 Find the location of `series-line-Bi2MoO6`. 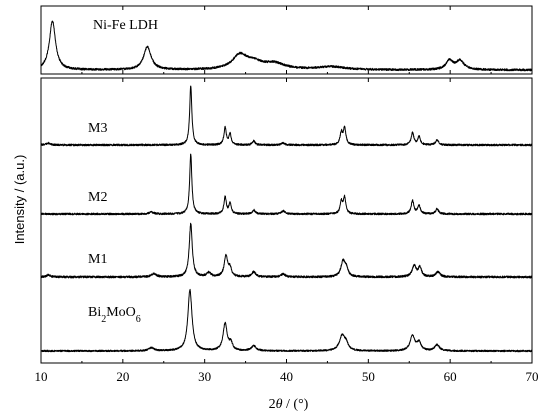

series-line-Bi2MoO6 is located at coordinates (286, 320).